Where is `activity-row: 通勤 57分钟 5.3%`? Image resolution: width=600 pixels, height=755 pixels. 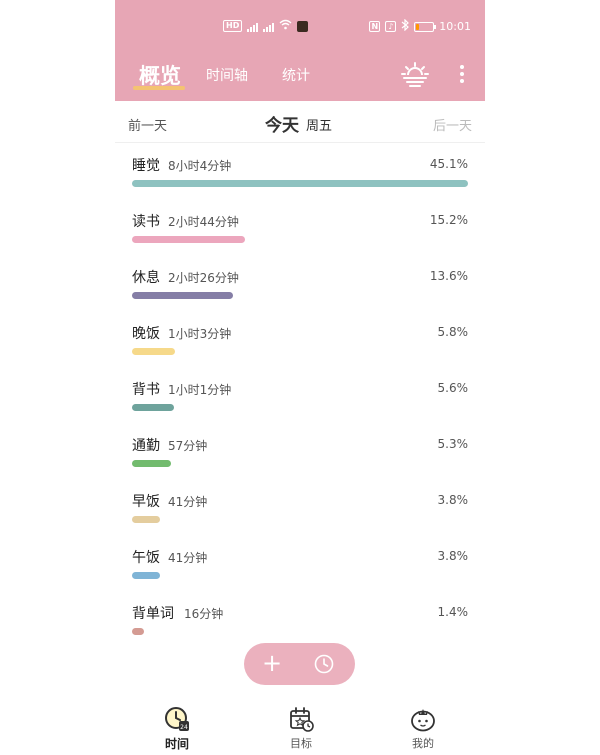
activity-row: 通勤 57分钟 5.3% is located at coordinates (300, 451).